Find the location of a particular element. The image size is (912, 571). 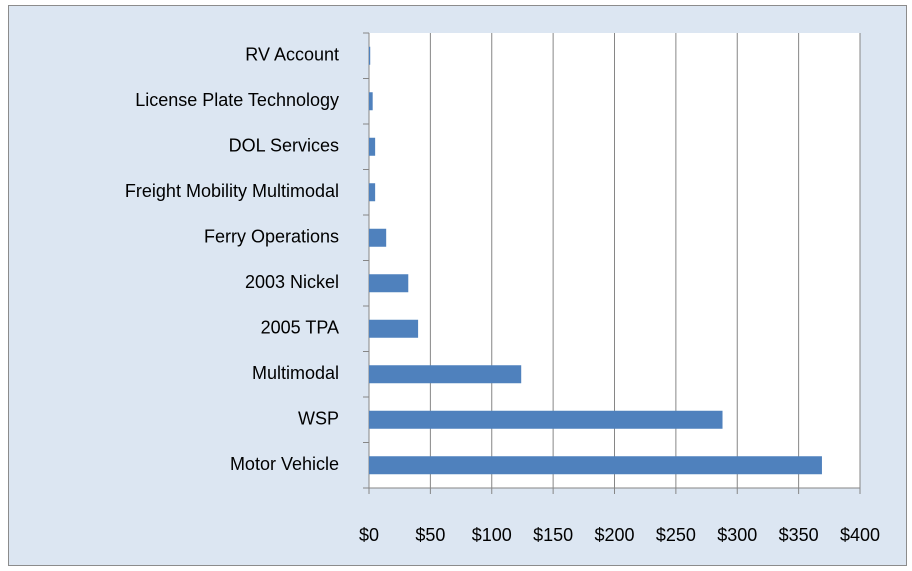

x-tick-label: $250 is located at coordinates (676, 535).